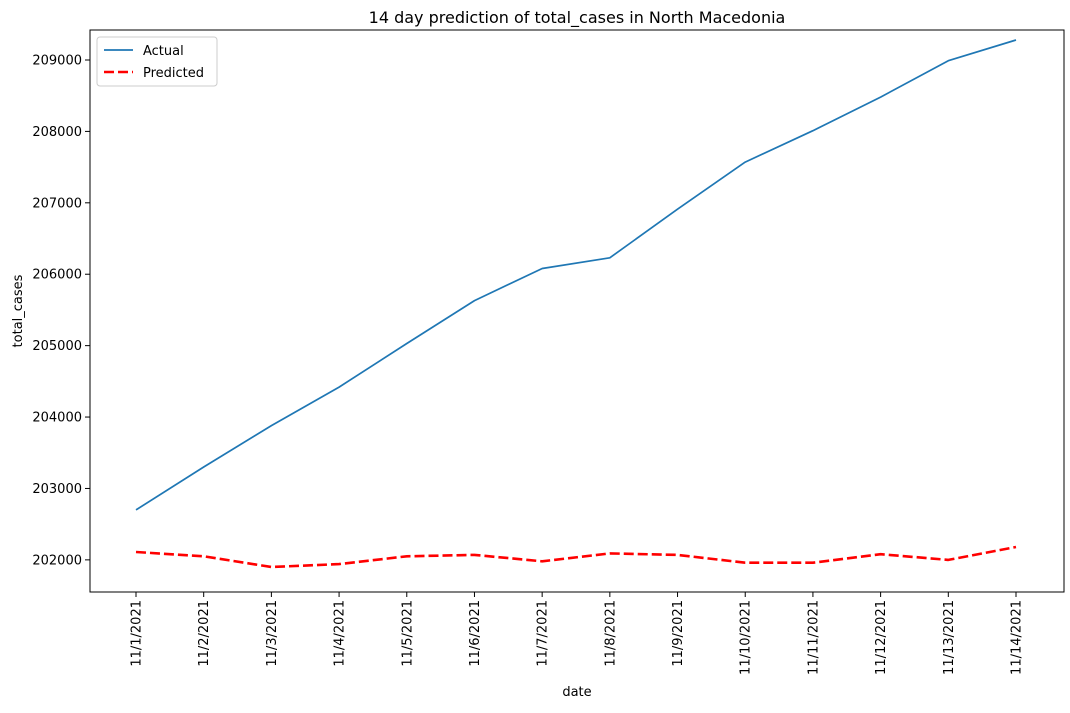  Describe the element at coordinates (610, 633) in the screenshot. I see `x-tick-label: 11/8/2021` at that location.